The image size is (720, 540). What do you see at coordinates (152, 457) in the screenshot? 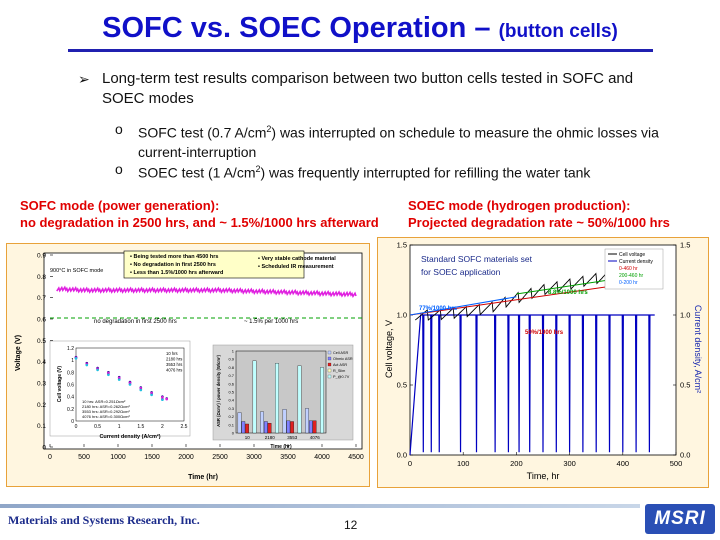
I see `x-tick-label: 1500` at bounding box center [152, 457].